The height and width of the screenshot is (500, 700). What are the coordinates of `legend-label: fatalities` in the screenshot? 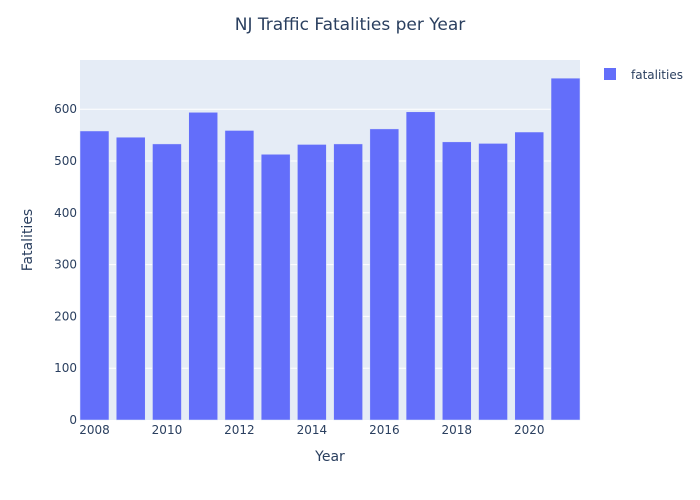 It's located at (657, 75).